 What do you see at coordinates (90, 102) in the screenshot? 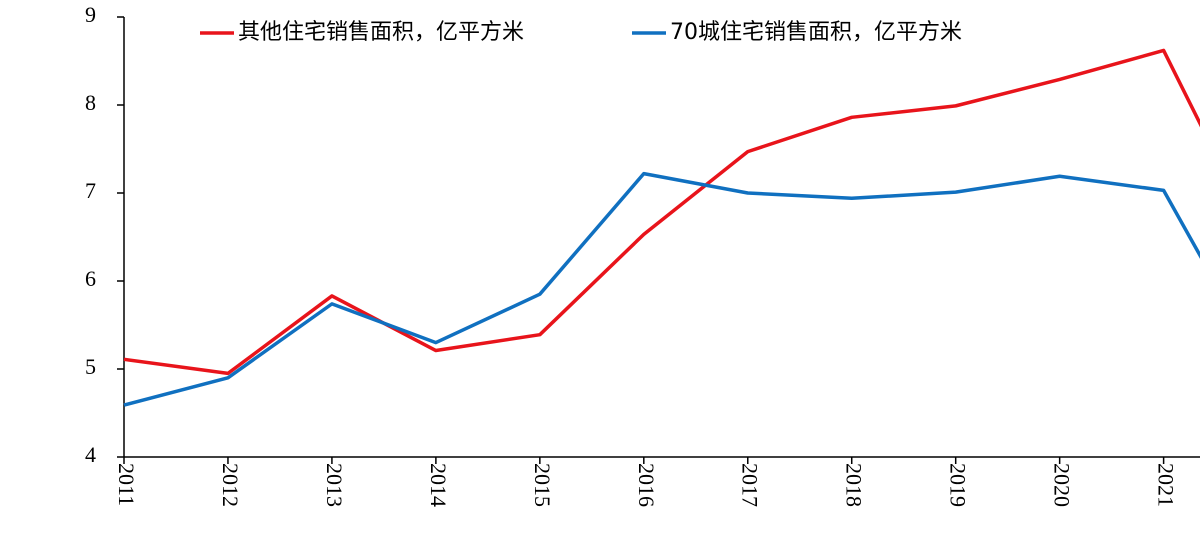
I see `y-tick-label: 8` at bounding box center [90, 102].